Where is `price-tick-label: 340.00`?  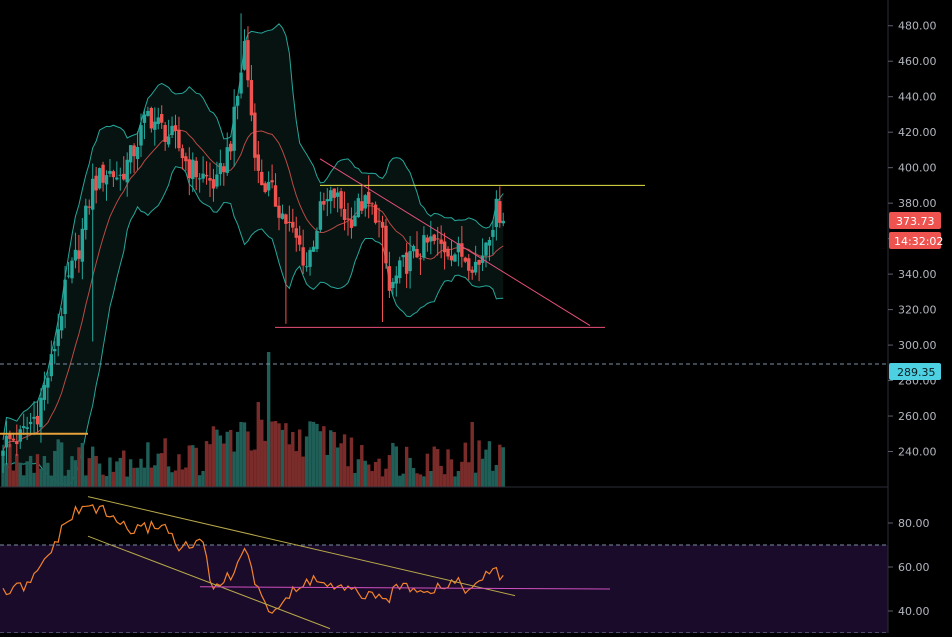 price-tick-label: 340.00 is located at coordinates (917, 274).